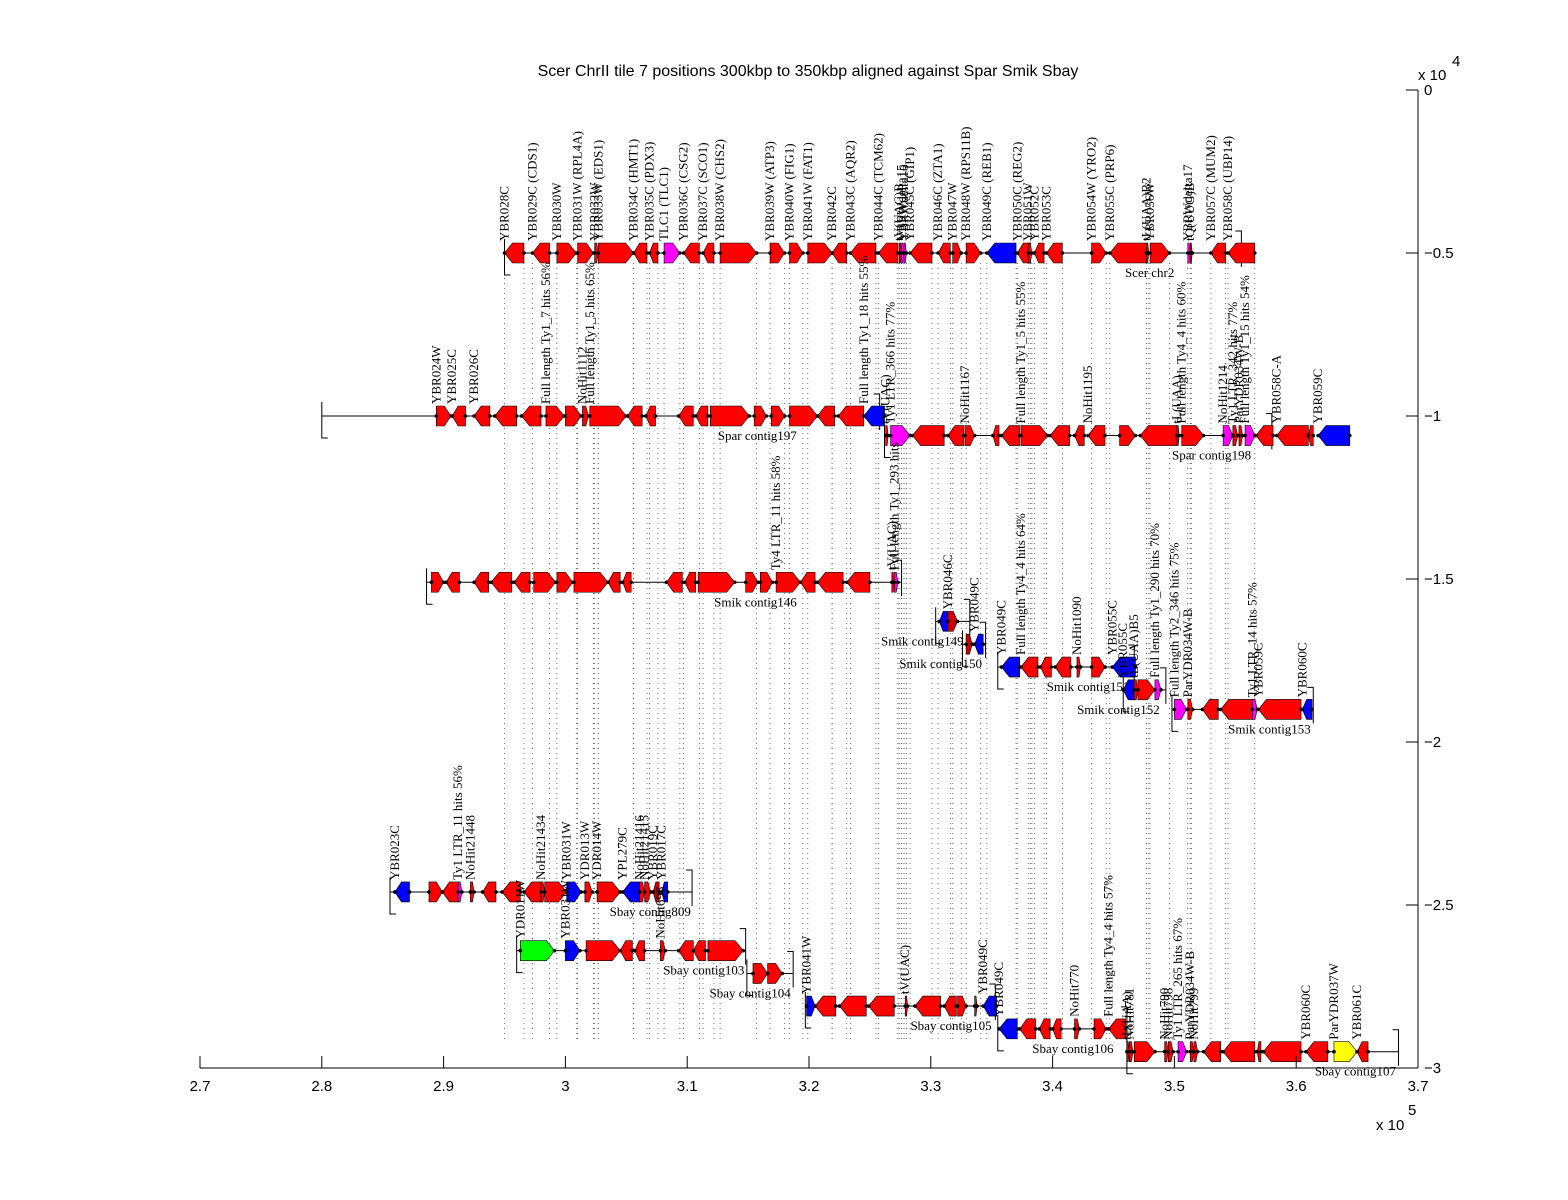 This screenshot has width=1568, height=1200. Describe the element at coordinates (1232, 363) in the screenshot. I see `gene-label: Ty1 LTR_342 hits 77%` at that location.